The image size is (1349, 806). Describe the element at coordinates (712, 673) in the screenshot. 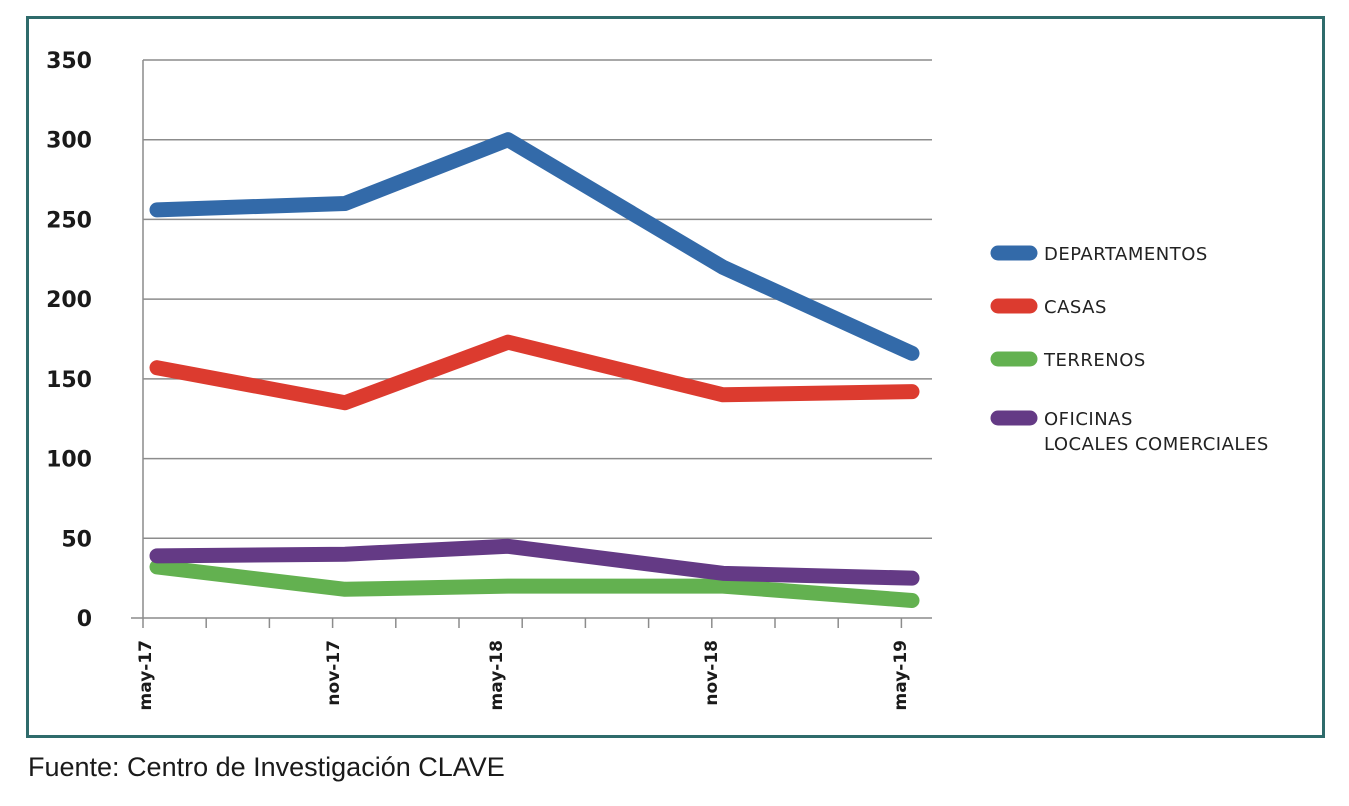

I see `x-tick-label: nov-18` at that location.